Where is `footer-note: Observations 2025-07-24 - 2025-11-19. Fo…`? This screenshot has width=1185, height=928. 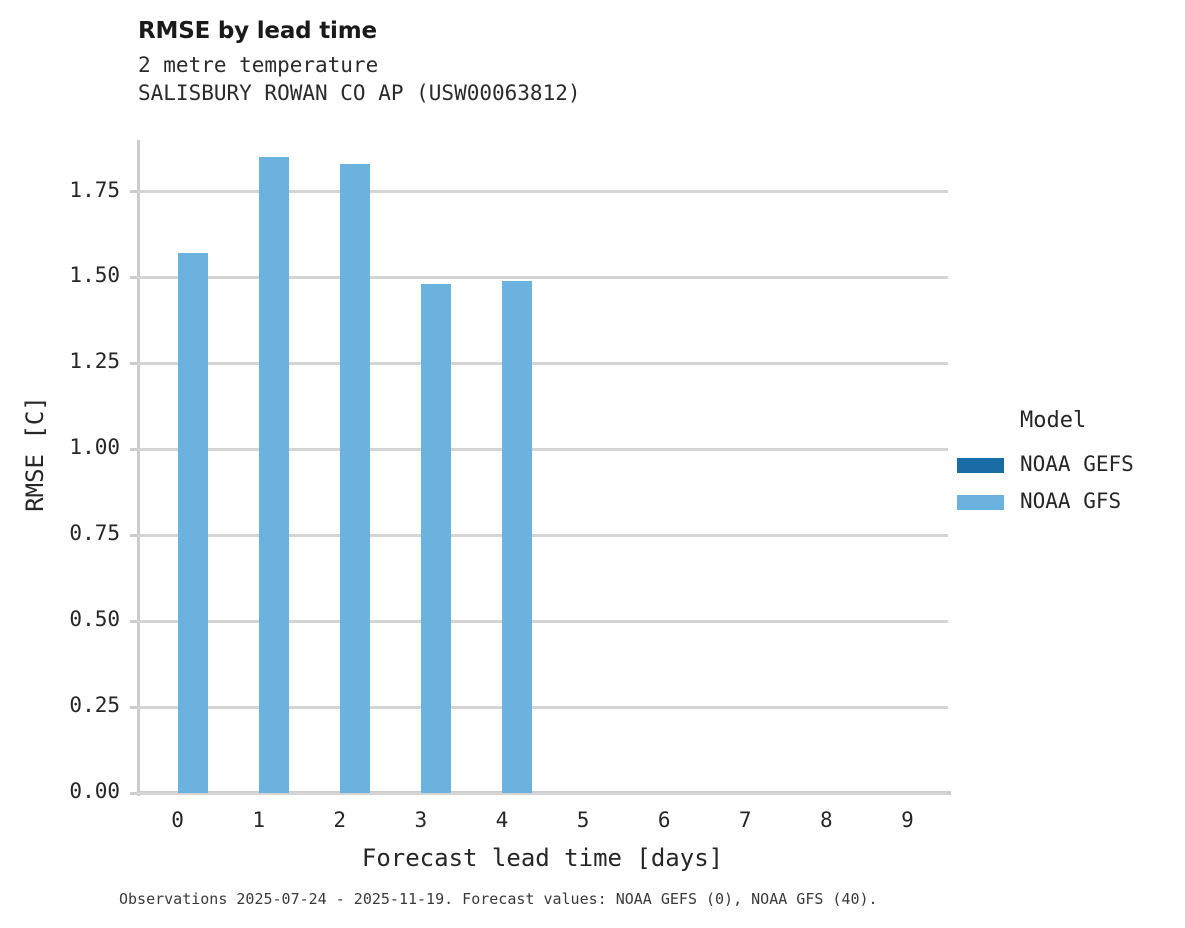 footer-note: Observations 2025-07-24 - 2025-11-19. Fo… is located at coordinates (498, 899).